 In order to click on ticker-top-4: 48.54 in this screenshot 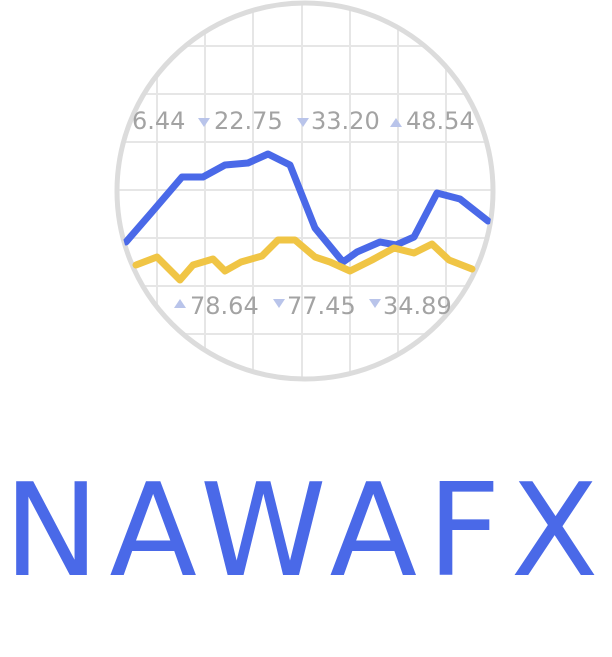, I will do `click(432, 121)`.